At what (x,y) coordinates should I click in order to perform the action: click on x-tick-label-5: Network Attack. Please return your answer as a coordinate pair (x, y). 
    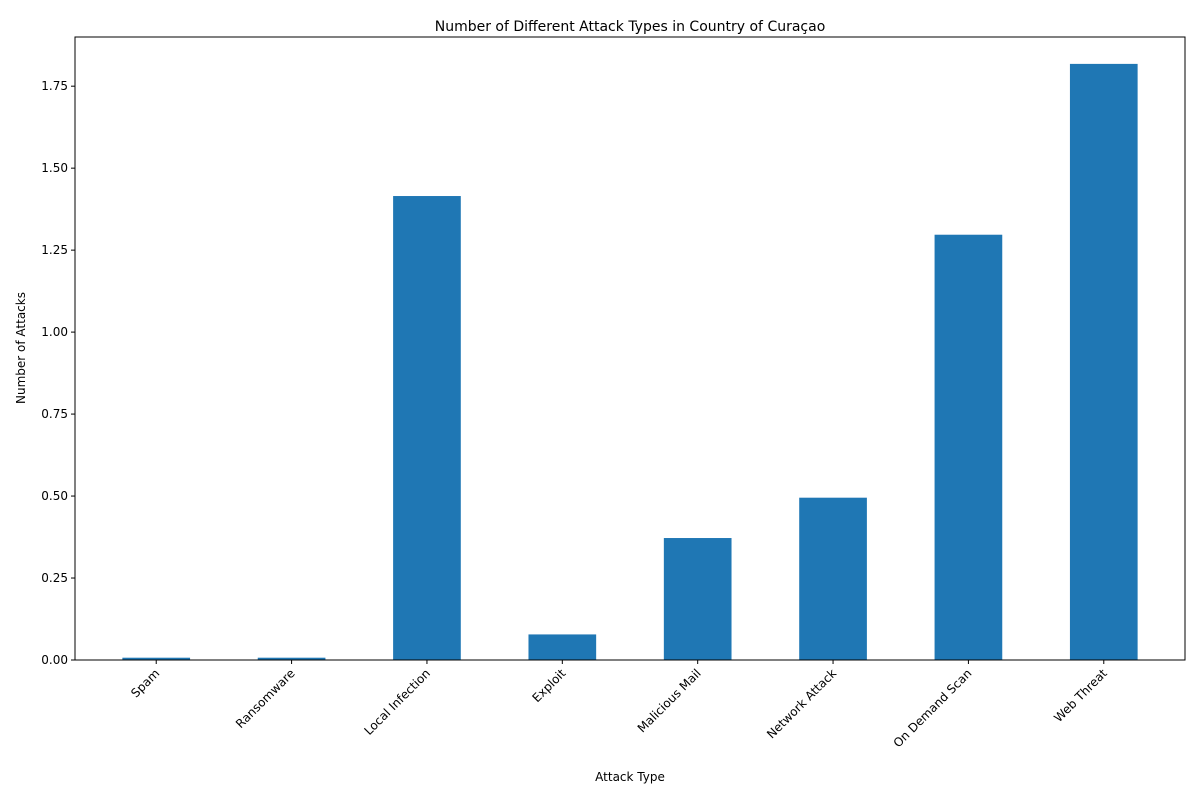
    Looking at the image, I should click on (801, 703).